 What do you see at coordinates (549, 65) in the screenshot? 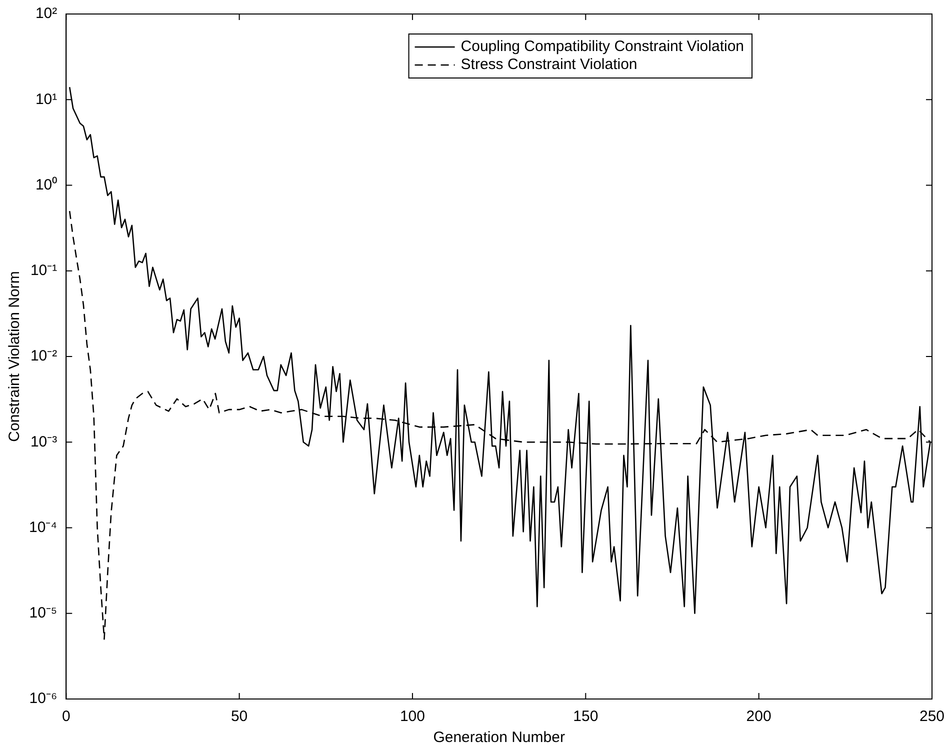
I see `legend-label: Stress Constraint Violation` at bounding box center [549, 65].